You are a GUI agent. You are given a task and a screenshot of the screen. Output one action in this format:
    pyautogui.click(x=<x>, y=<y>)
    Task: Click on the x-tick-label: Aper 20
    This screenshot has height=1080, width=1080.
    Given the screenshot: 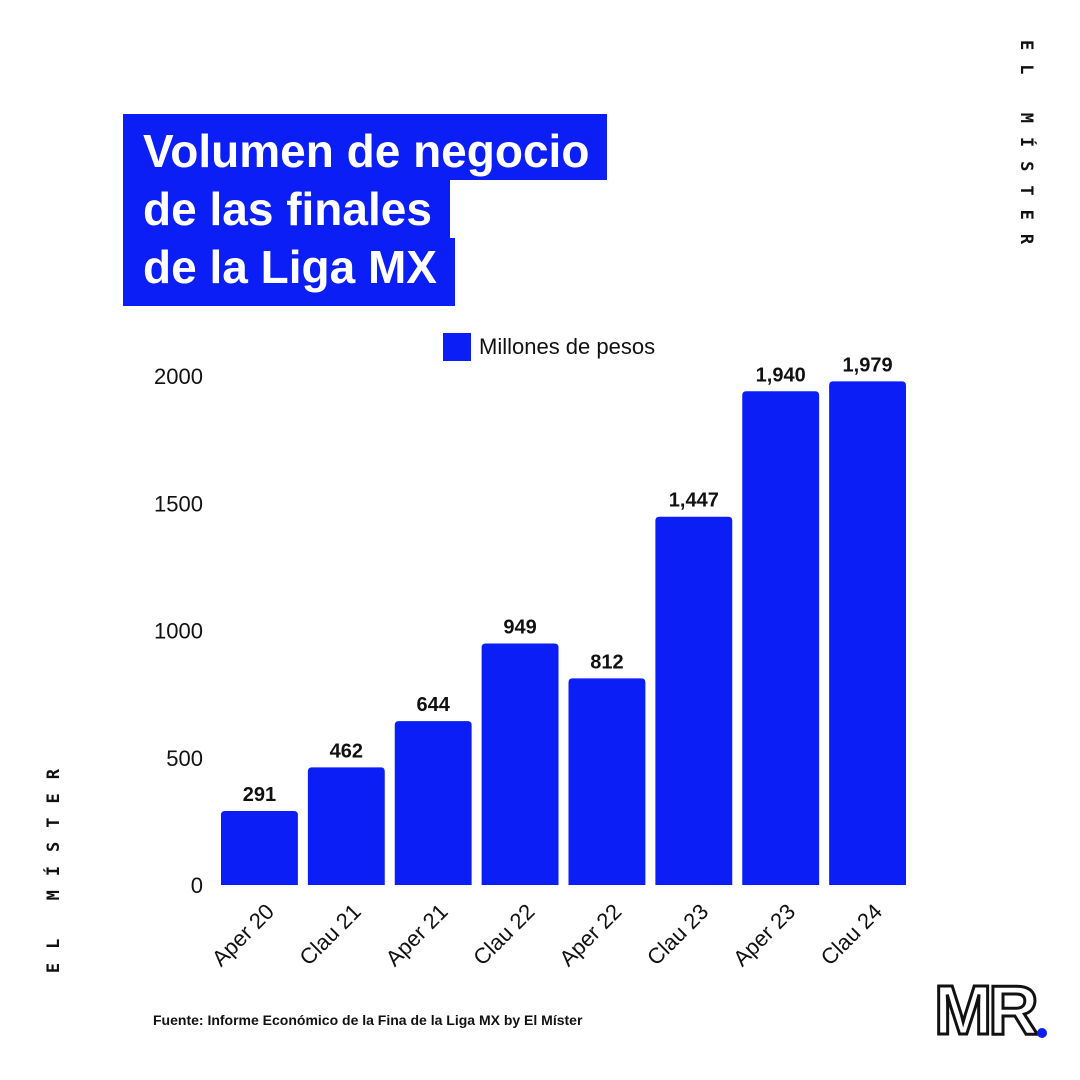 What is the action you would take?
    pyautogui.click(x=243, y=935)
    